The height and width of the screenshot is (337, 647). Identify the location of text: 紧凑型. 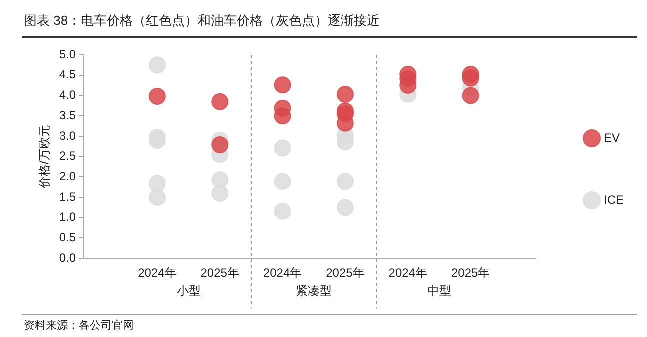
(314, 291).